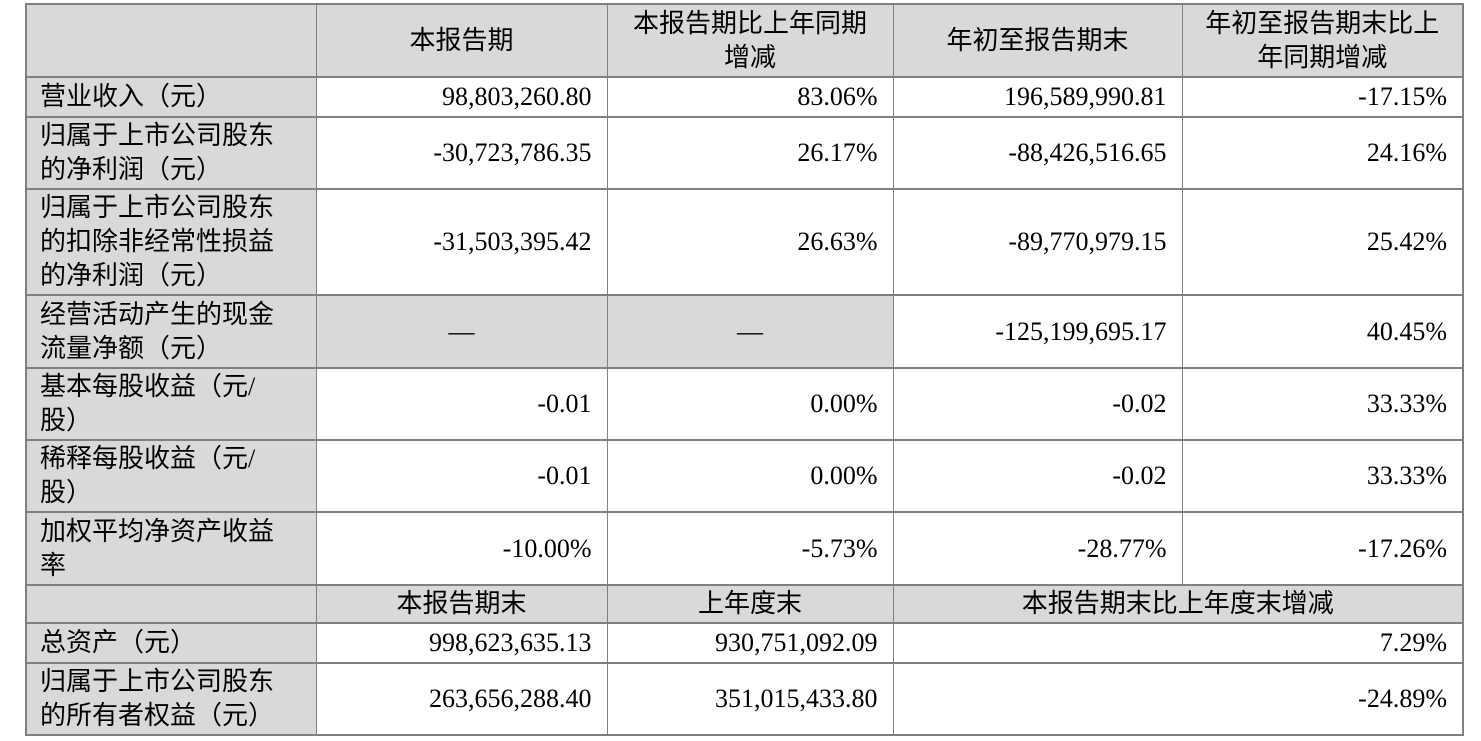 The image size is (1481, 741). I want to click on row-label: 基本每股收益（元/ 股）, so click(171, 404).